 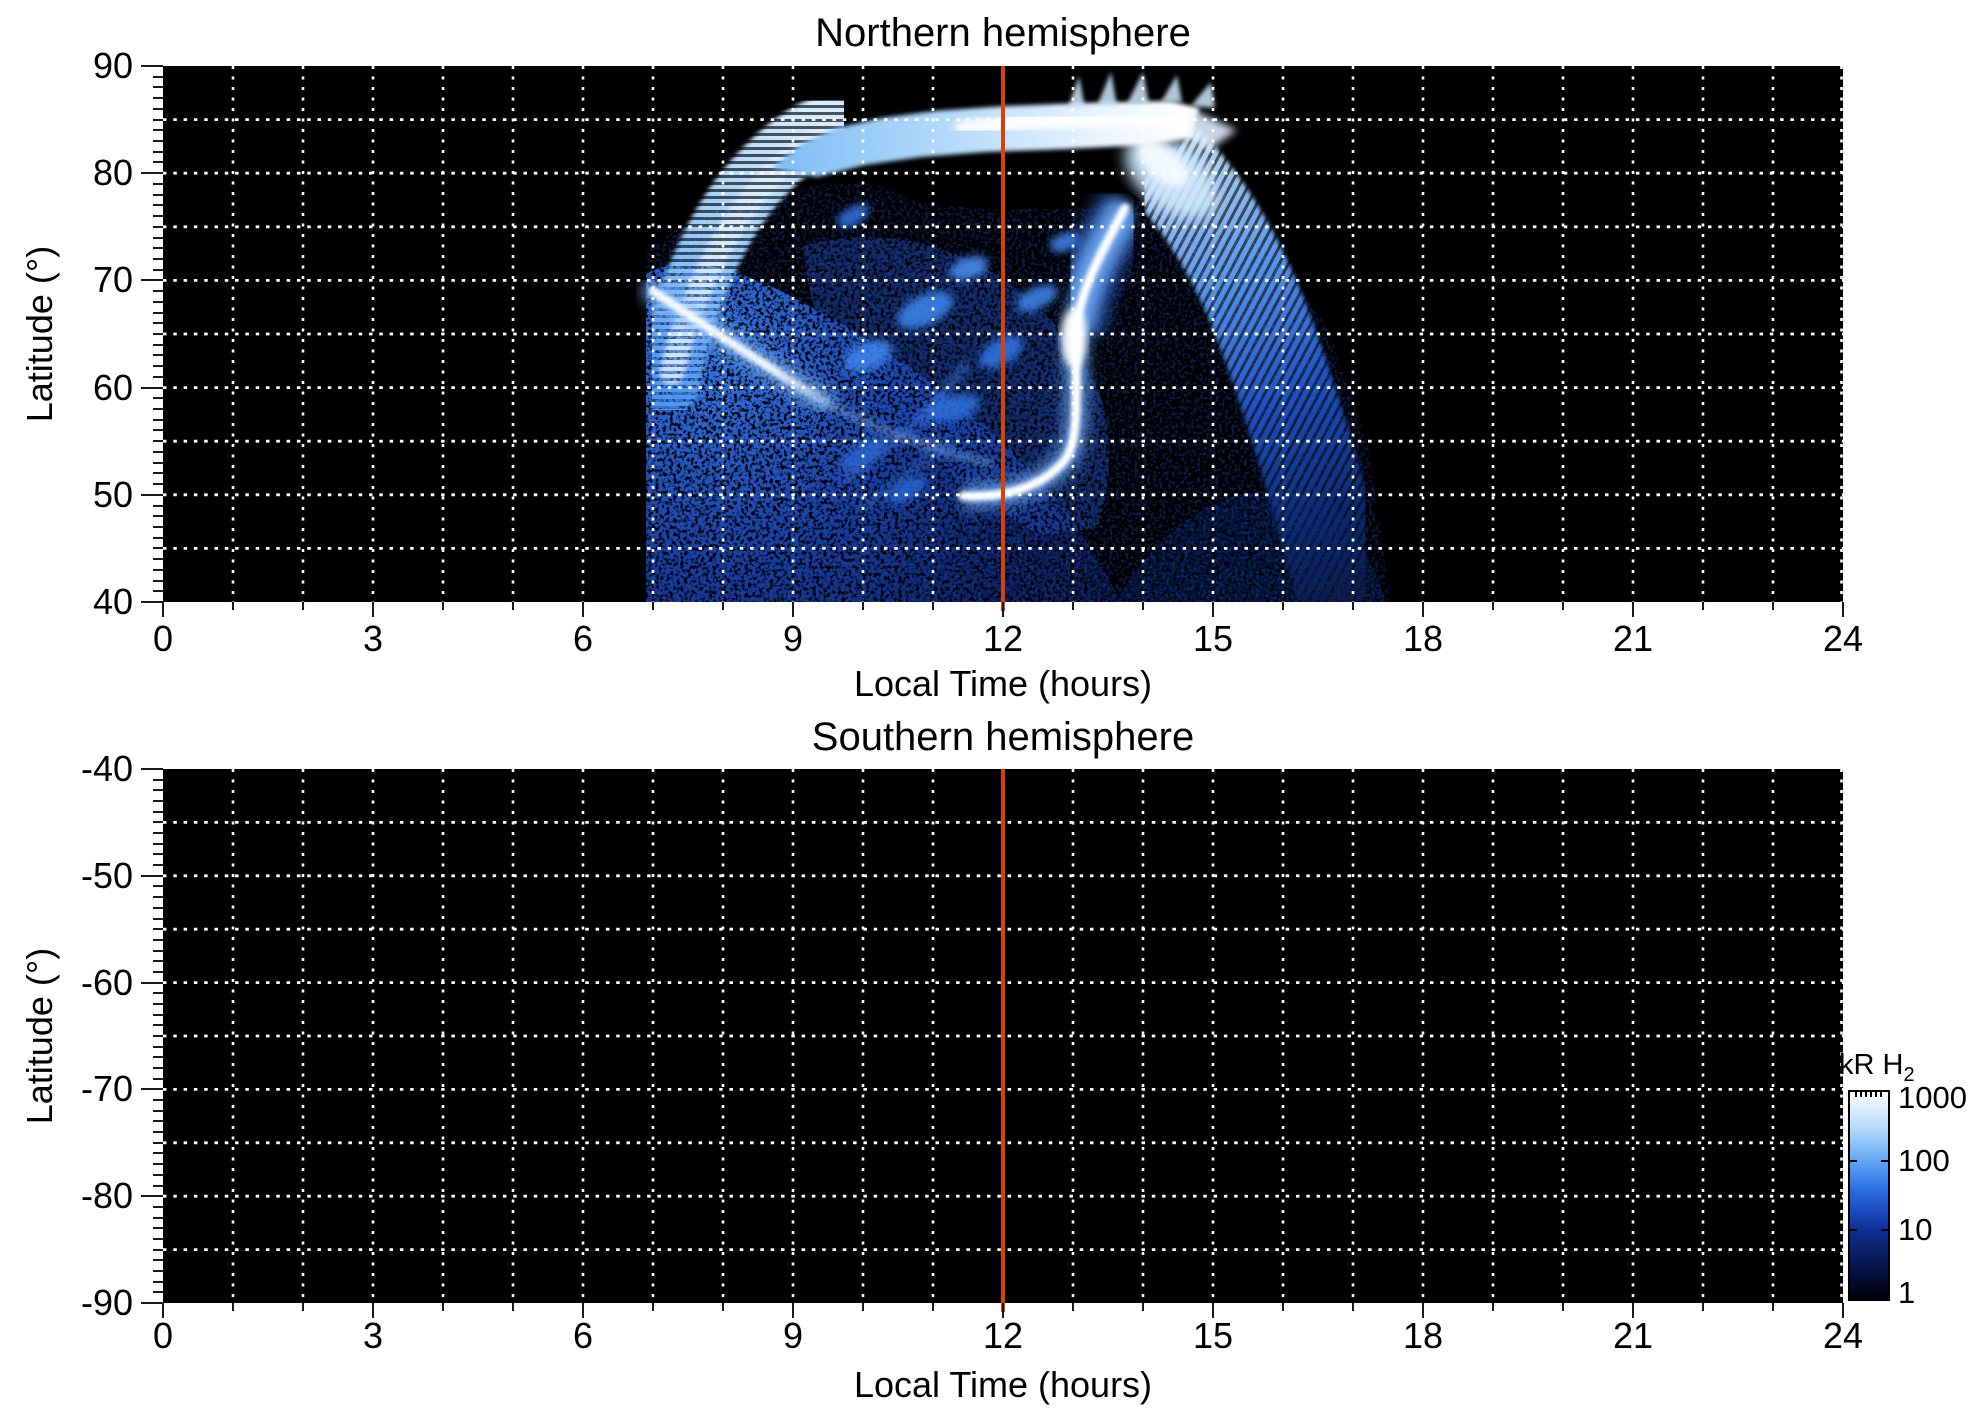 What do you see at coordinates (1932, 1097) in the screenshot?
I see `colorbar-tick-label: 1000` at bounding box center [1932, 1097].